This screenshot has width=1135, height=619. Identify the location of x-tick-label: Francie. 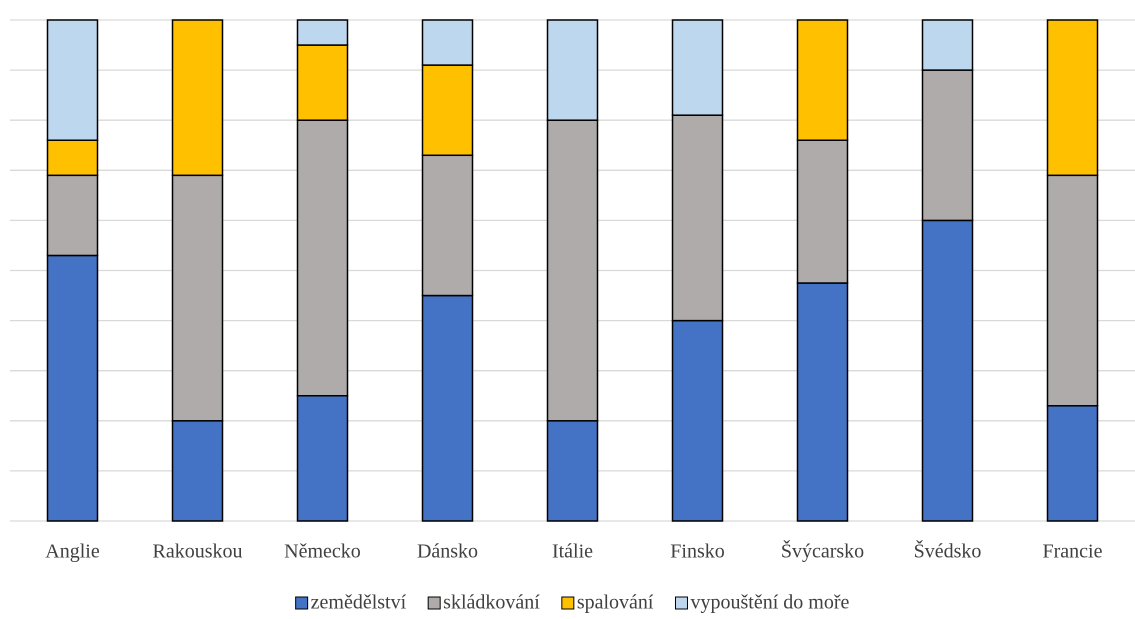
(1073, 552).